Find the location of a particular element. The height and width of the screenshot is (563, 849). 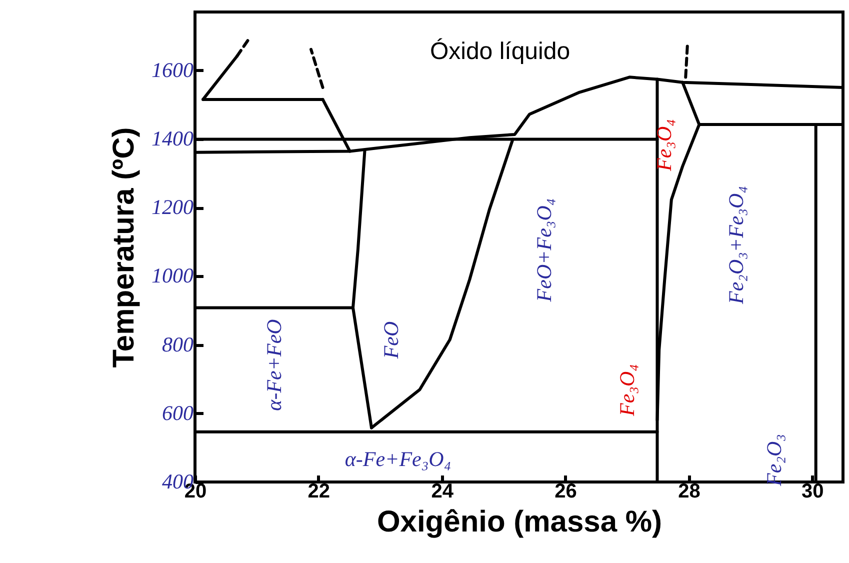

annotation: Óxido líquido is located at coordinates (500, 51).